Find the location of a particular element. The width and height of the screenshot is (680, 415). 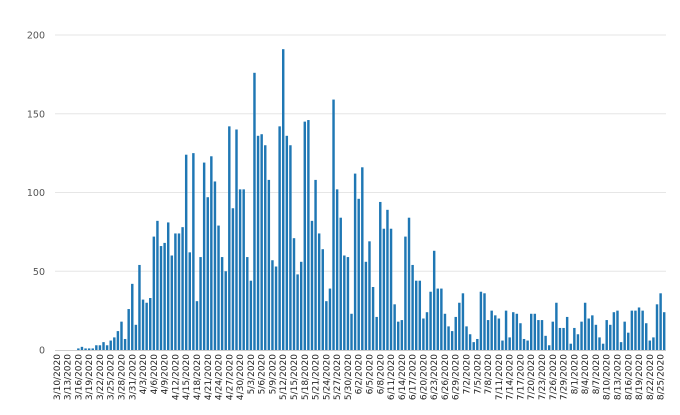

y-tick-label: 50 is located at coordinates (39, 272).